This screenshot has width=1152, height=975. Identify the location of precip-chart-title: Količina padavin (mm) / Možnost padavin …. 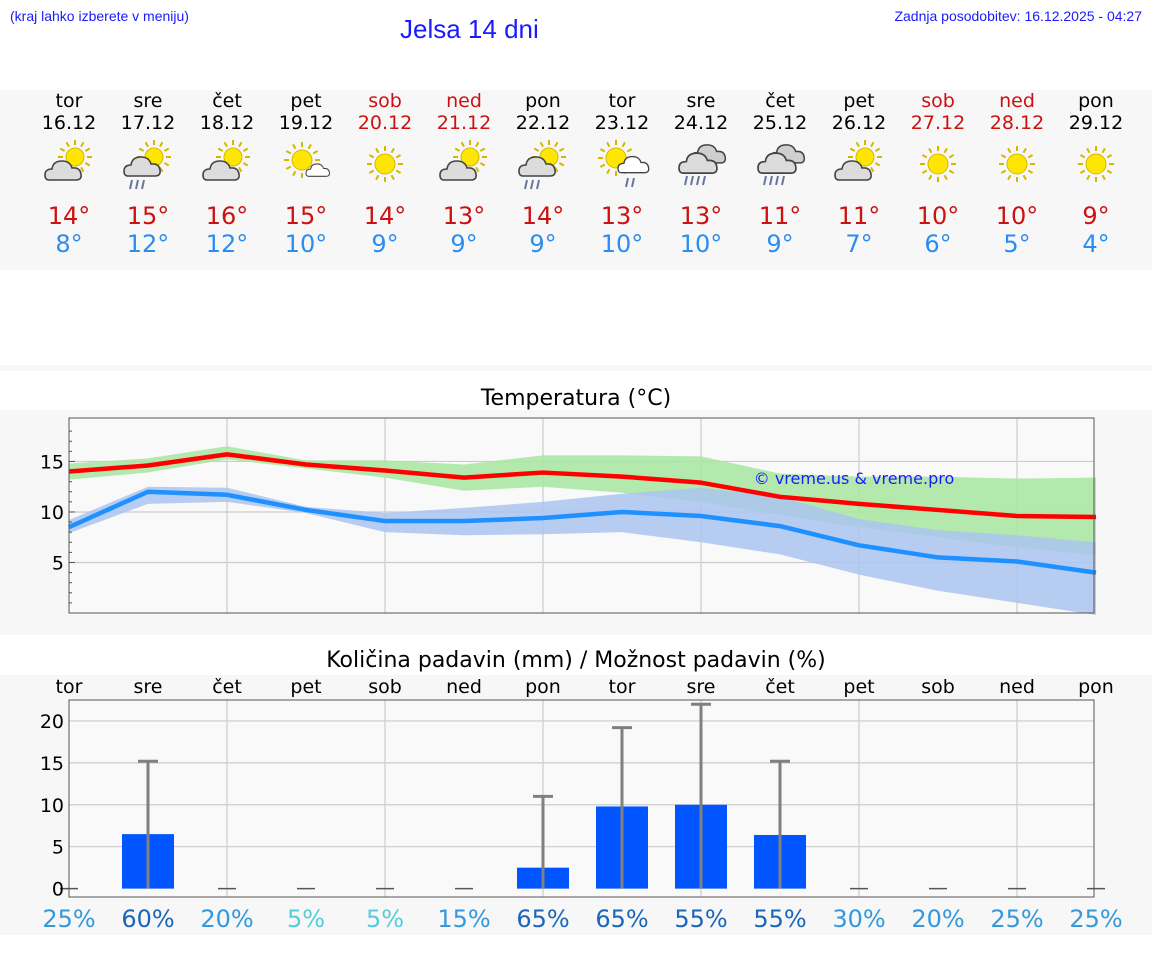
(576, 660).